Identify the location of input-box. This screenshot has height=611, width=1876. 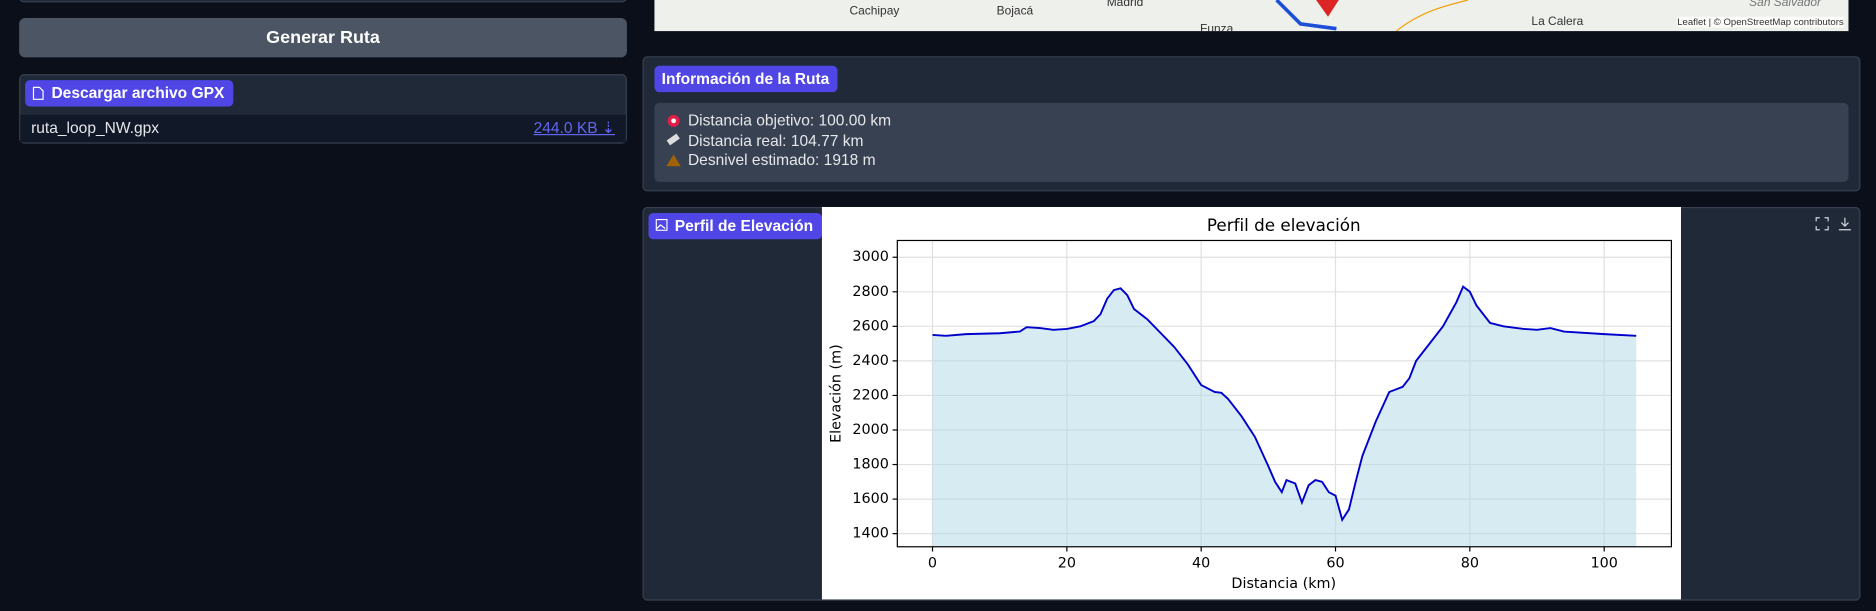
(323, 1).